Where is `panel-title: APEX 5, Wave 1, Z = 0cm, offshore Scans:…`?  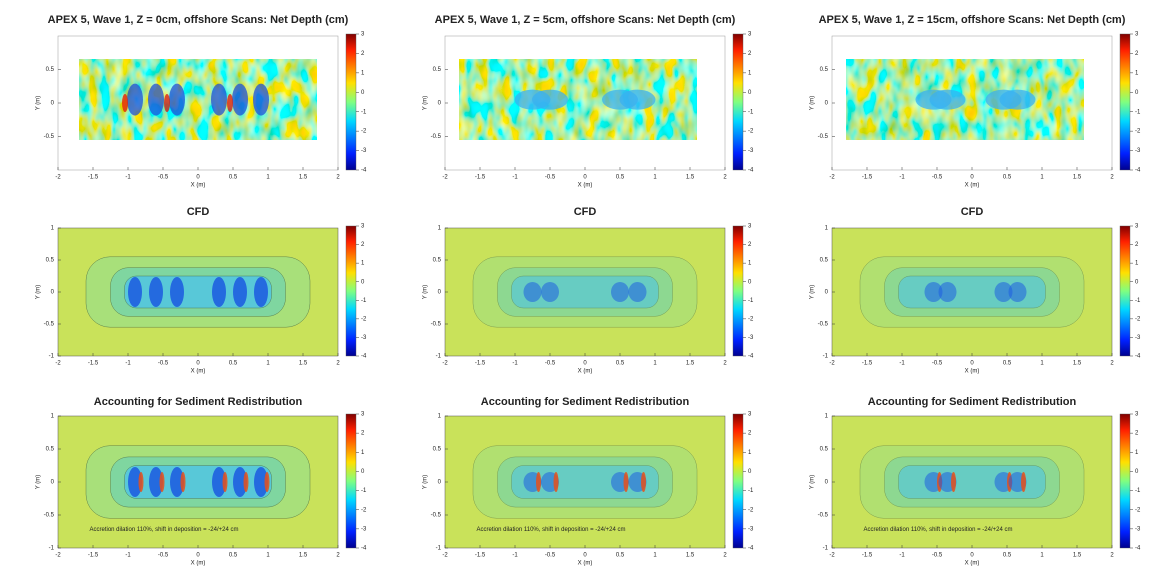
panel-title: APEX 5, Wave 1, Z = 0cm, offshore Scans:… is located at coordinates (198, 20).